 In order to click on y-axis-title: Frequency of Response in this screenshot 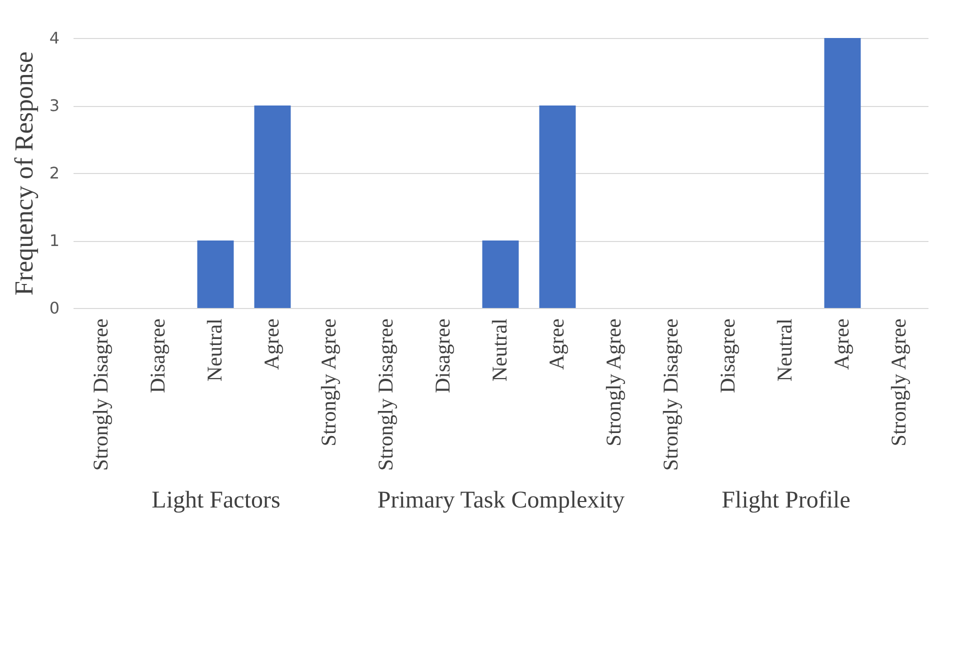, I will do `click(23, 173)`.